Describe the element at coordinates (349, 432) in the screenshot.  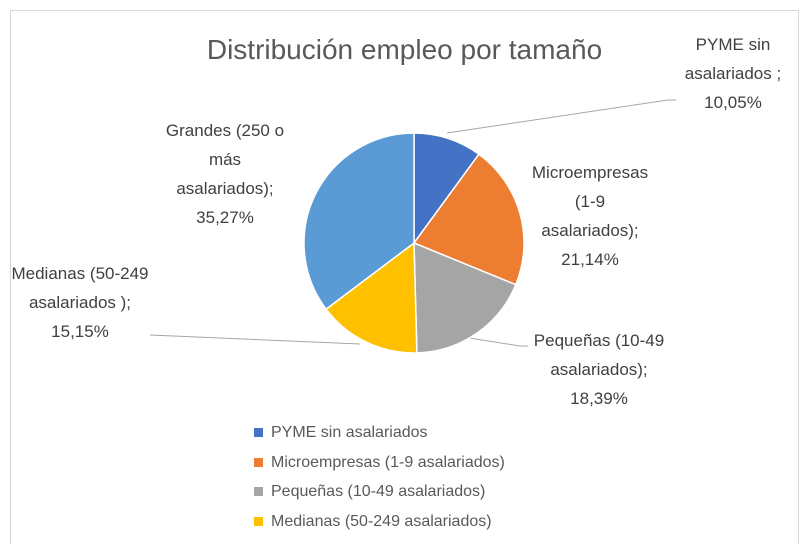
I see `legend-label: PYME sin asalariados` at that location.